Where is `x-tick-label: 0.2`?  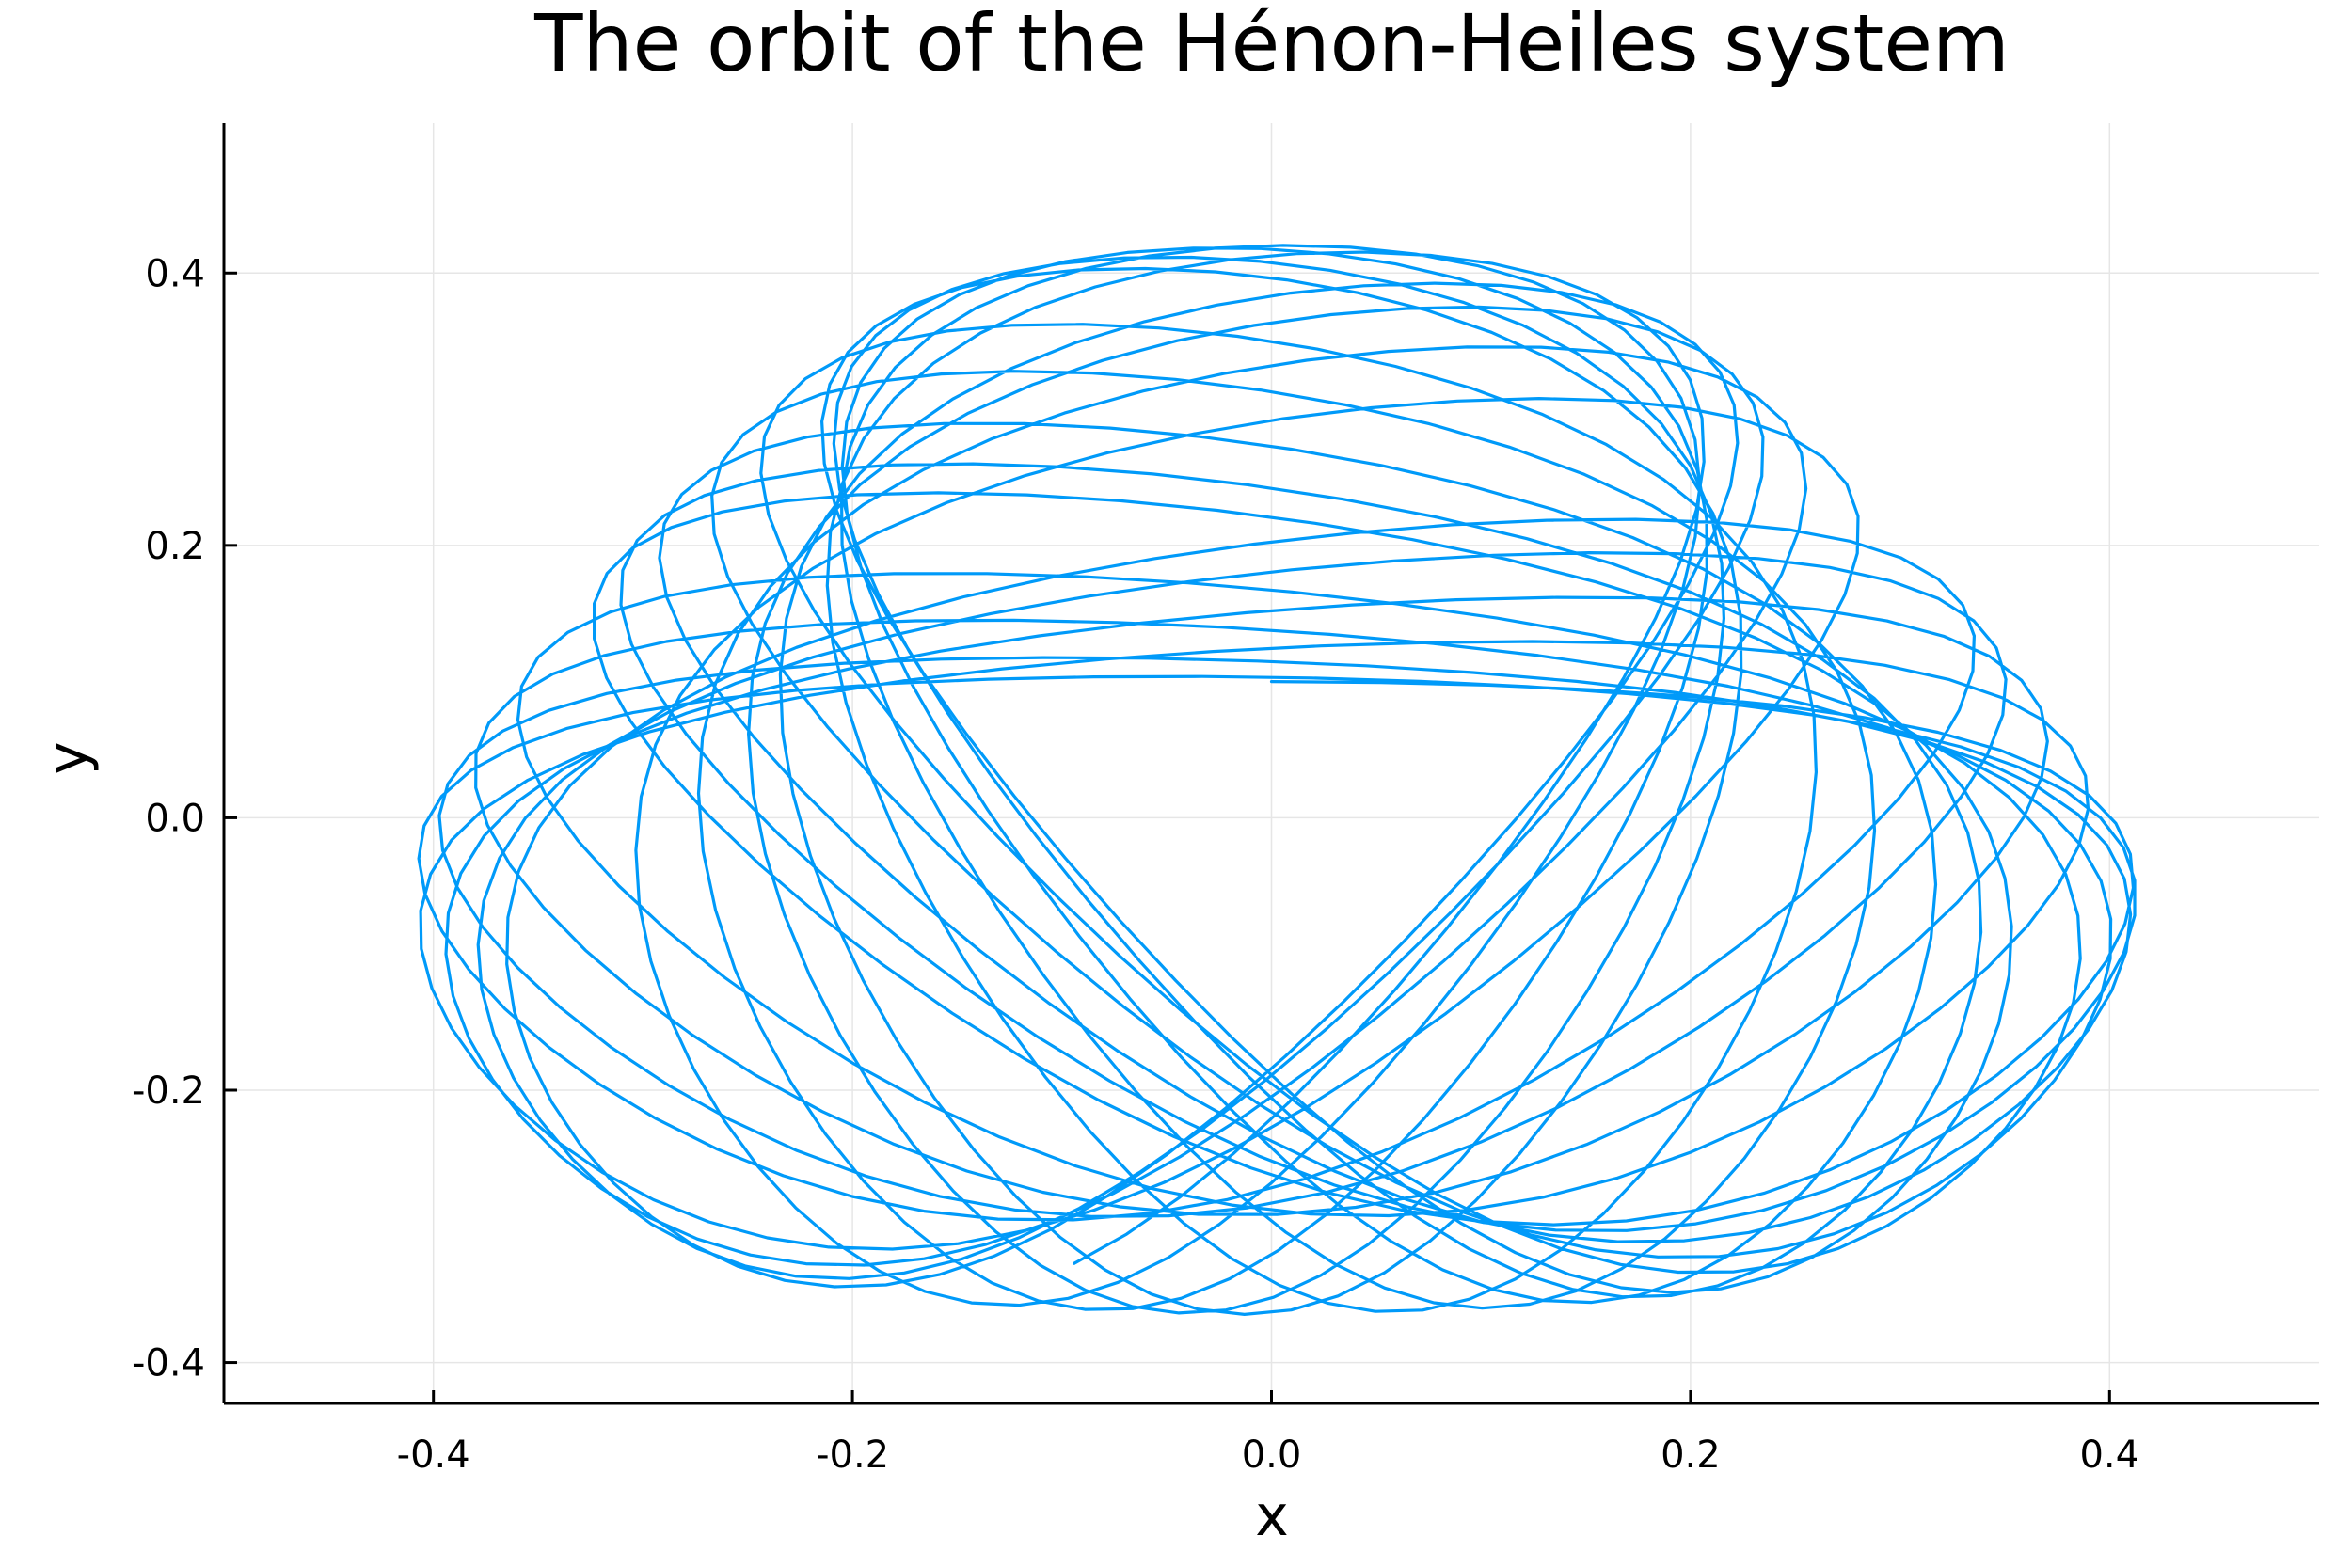 x-tick-label: 0.2 is located at coordinates (1691, 1455).